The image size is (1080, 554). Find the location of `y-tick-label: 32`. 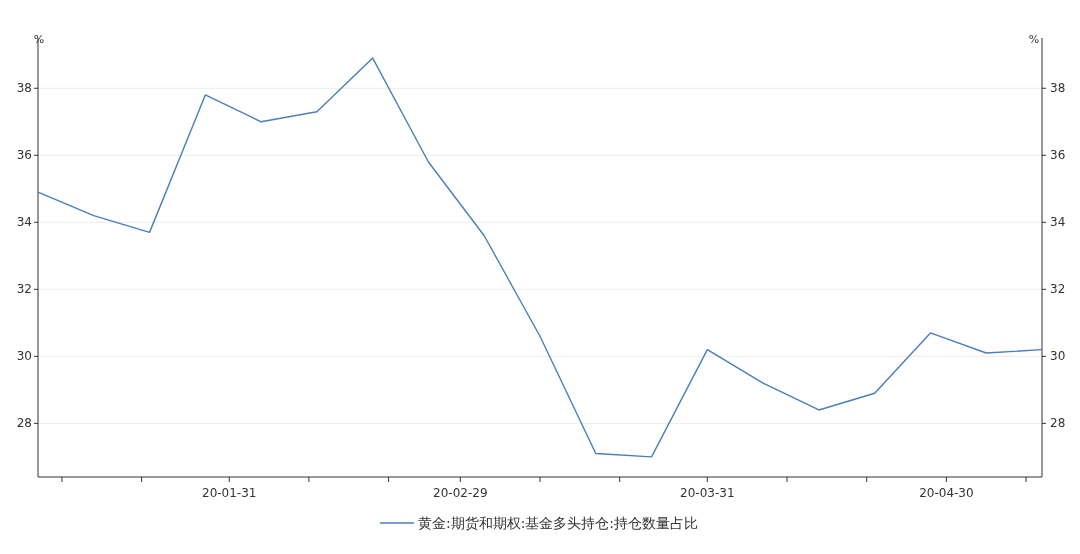

y-tick-label: 32 is located at coordinates (24, 289).